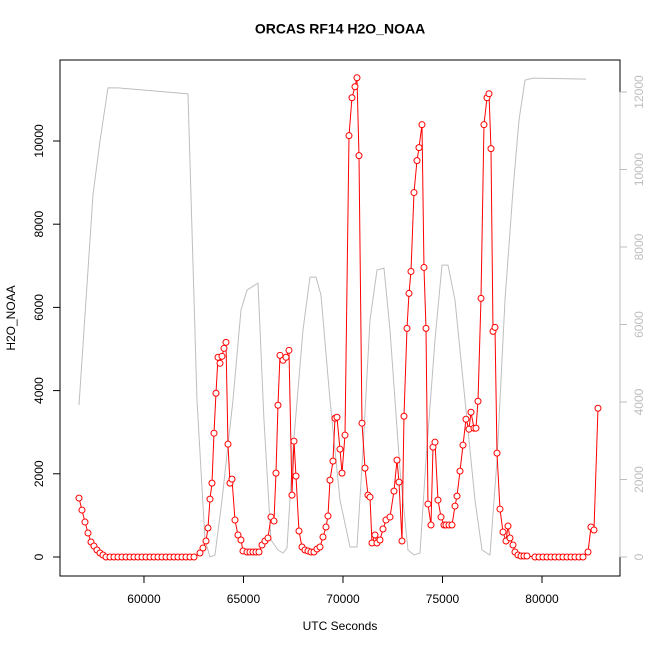 The width and height of the screenshot is (650, 655). Describe the element at coordinates (11, 317) in the screenshot. I see `y-axis-label: H2O_NOAA` at that location.